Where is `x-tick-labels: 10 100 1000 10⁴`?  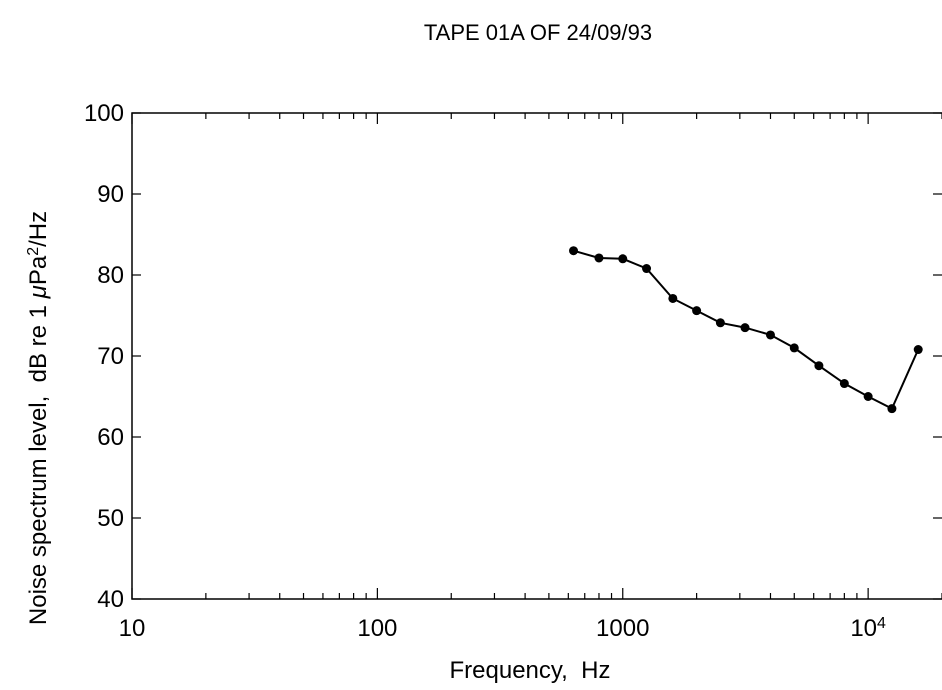
x-tick-labels: 10 100 1000 10⁴ is located at coordinates (502, 629).